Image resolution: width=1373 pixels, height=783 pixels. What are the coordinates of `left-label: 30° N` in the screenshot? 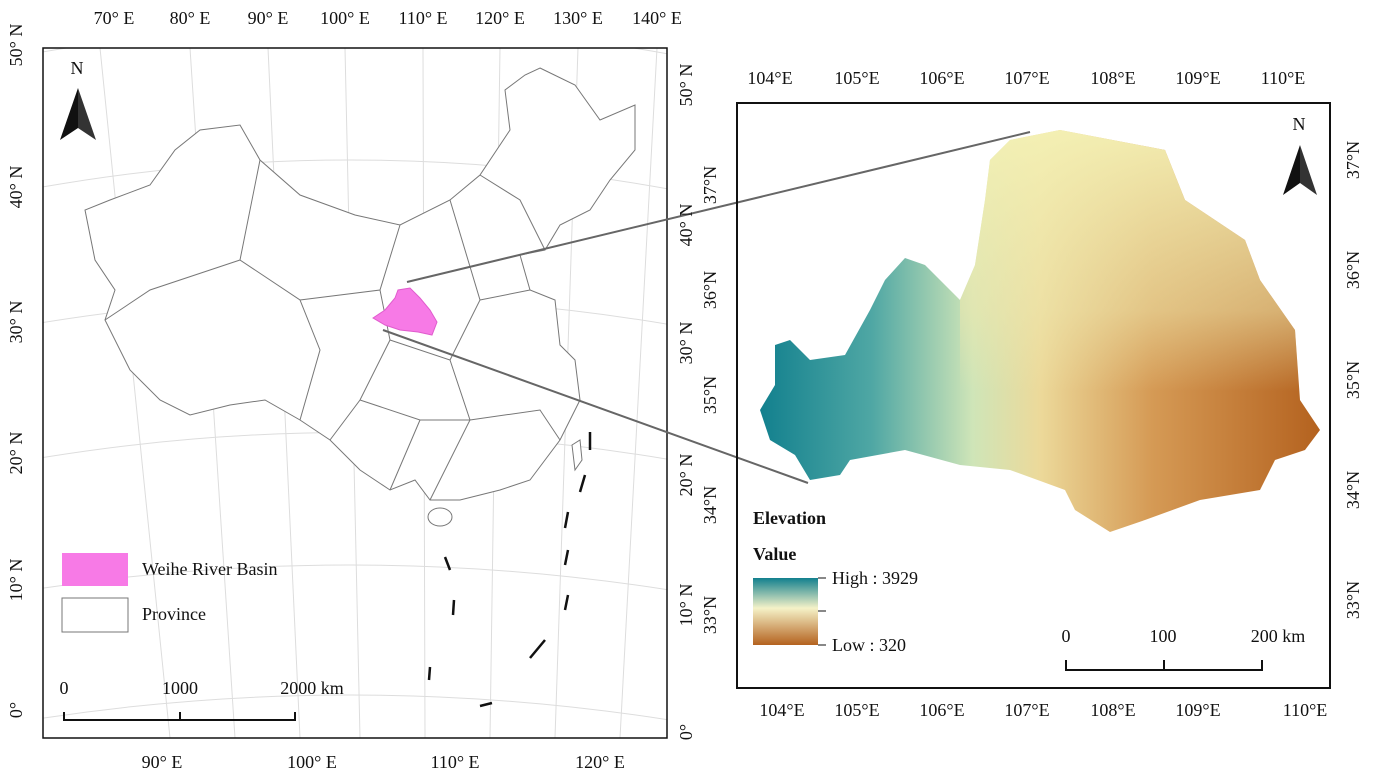 It's located at (16, 322).